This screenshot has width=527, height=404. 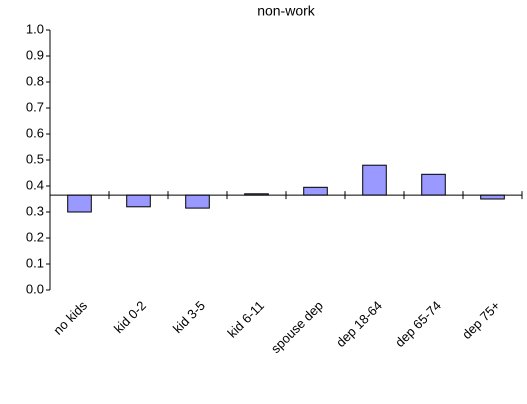 What do you see at coordinates (130, 317) in the screenshot?
I see `x-tick-label: kid 0-2` at bounding box center [130, 317].